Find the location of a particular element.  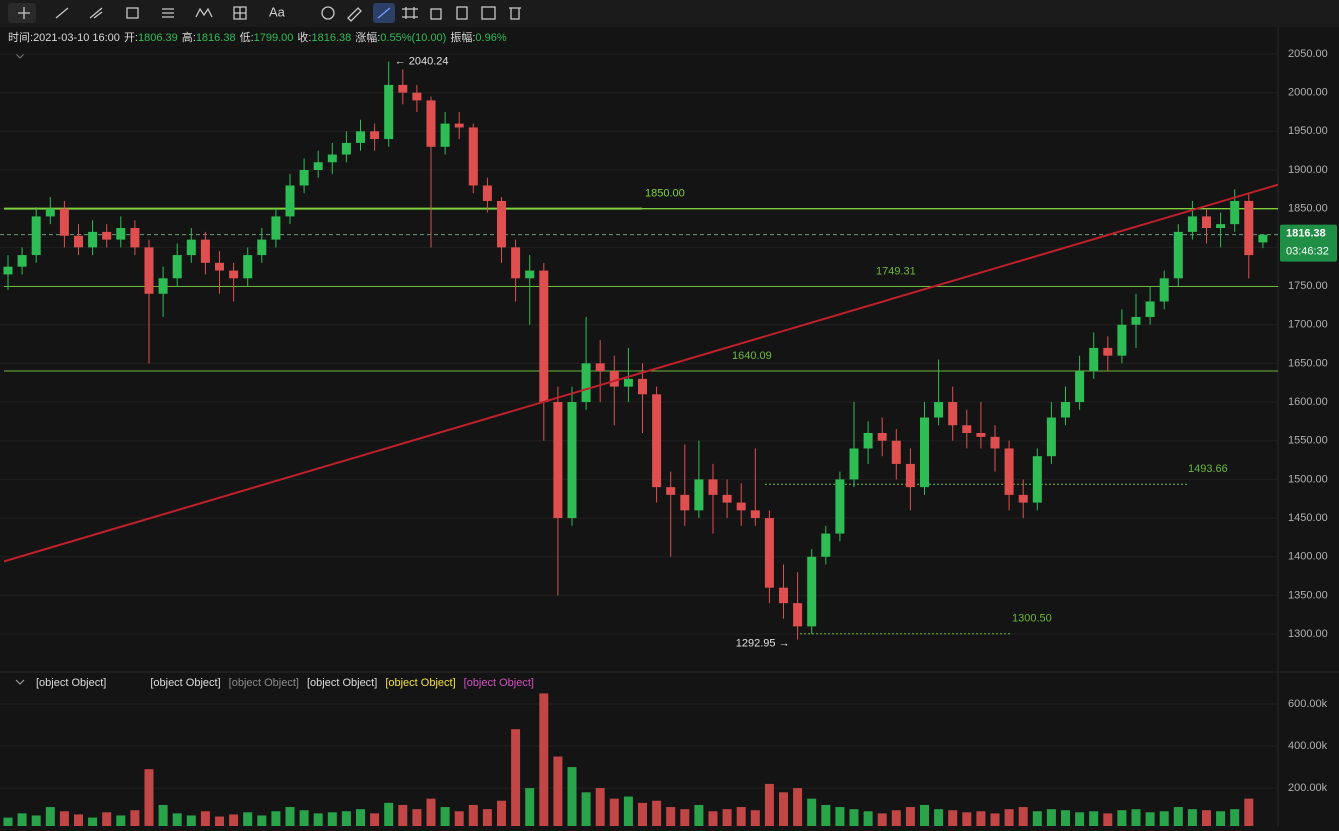

delete-tool is located at coordinates (515, 13).